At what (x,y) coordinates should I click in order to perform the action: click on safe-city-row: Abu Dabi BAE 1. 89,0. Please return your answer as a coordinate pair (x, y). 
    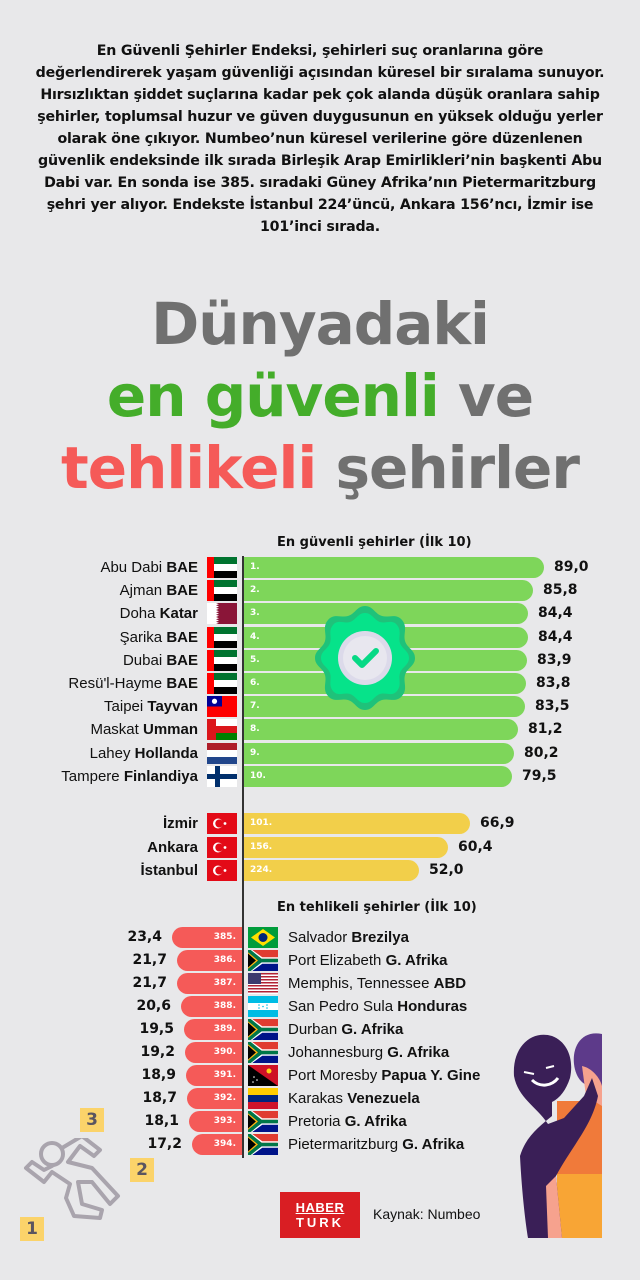
    Looking at the image, I should click on (320, 567).